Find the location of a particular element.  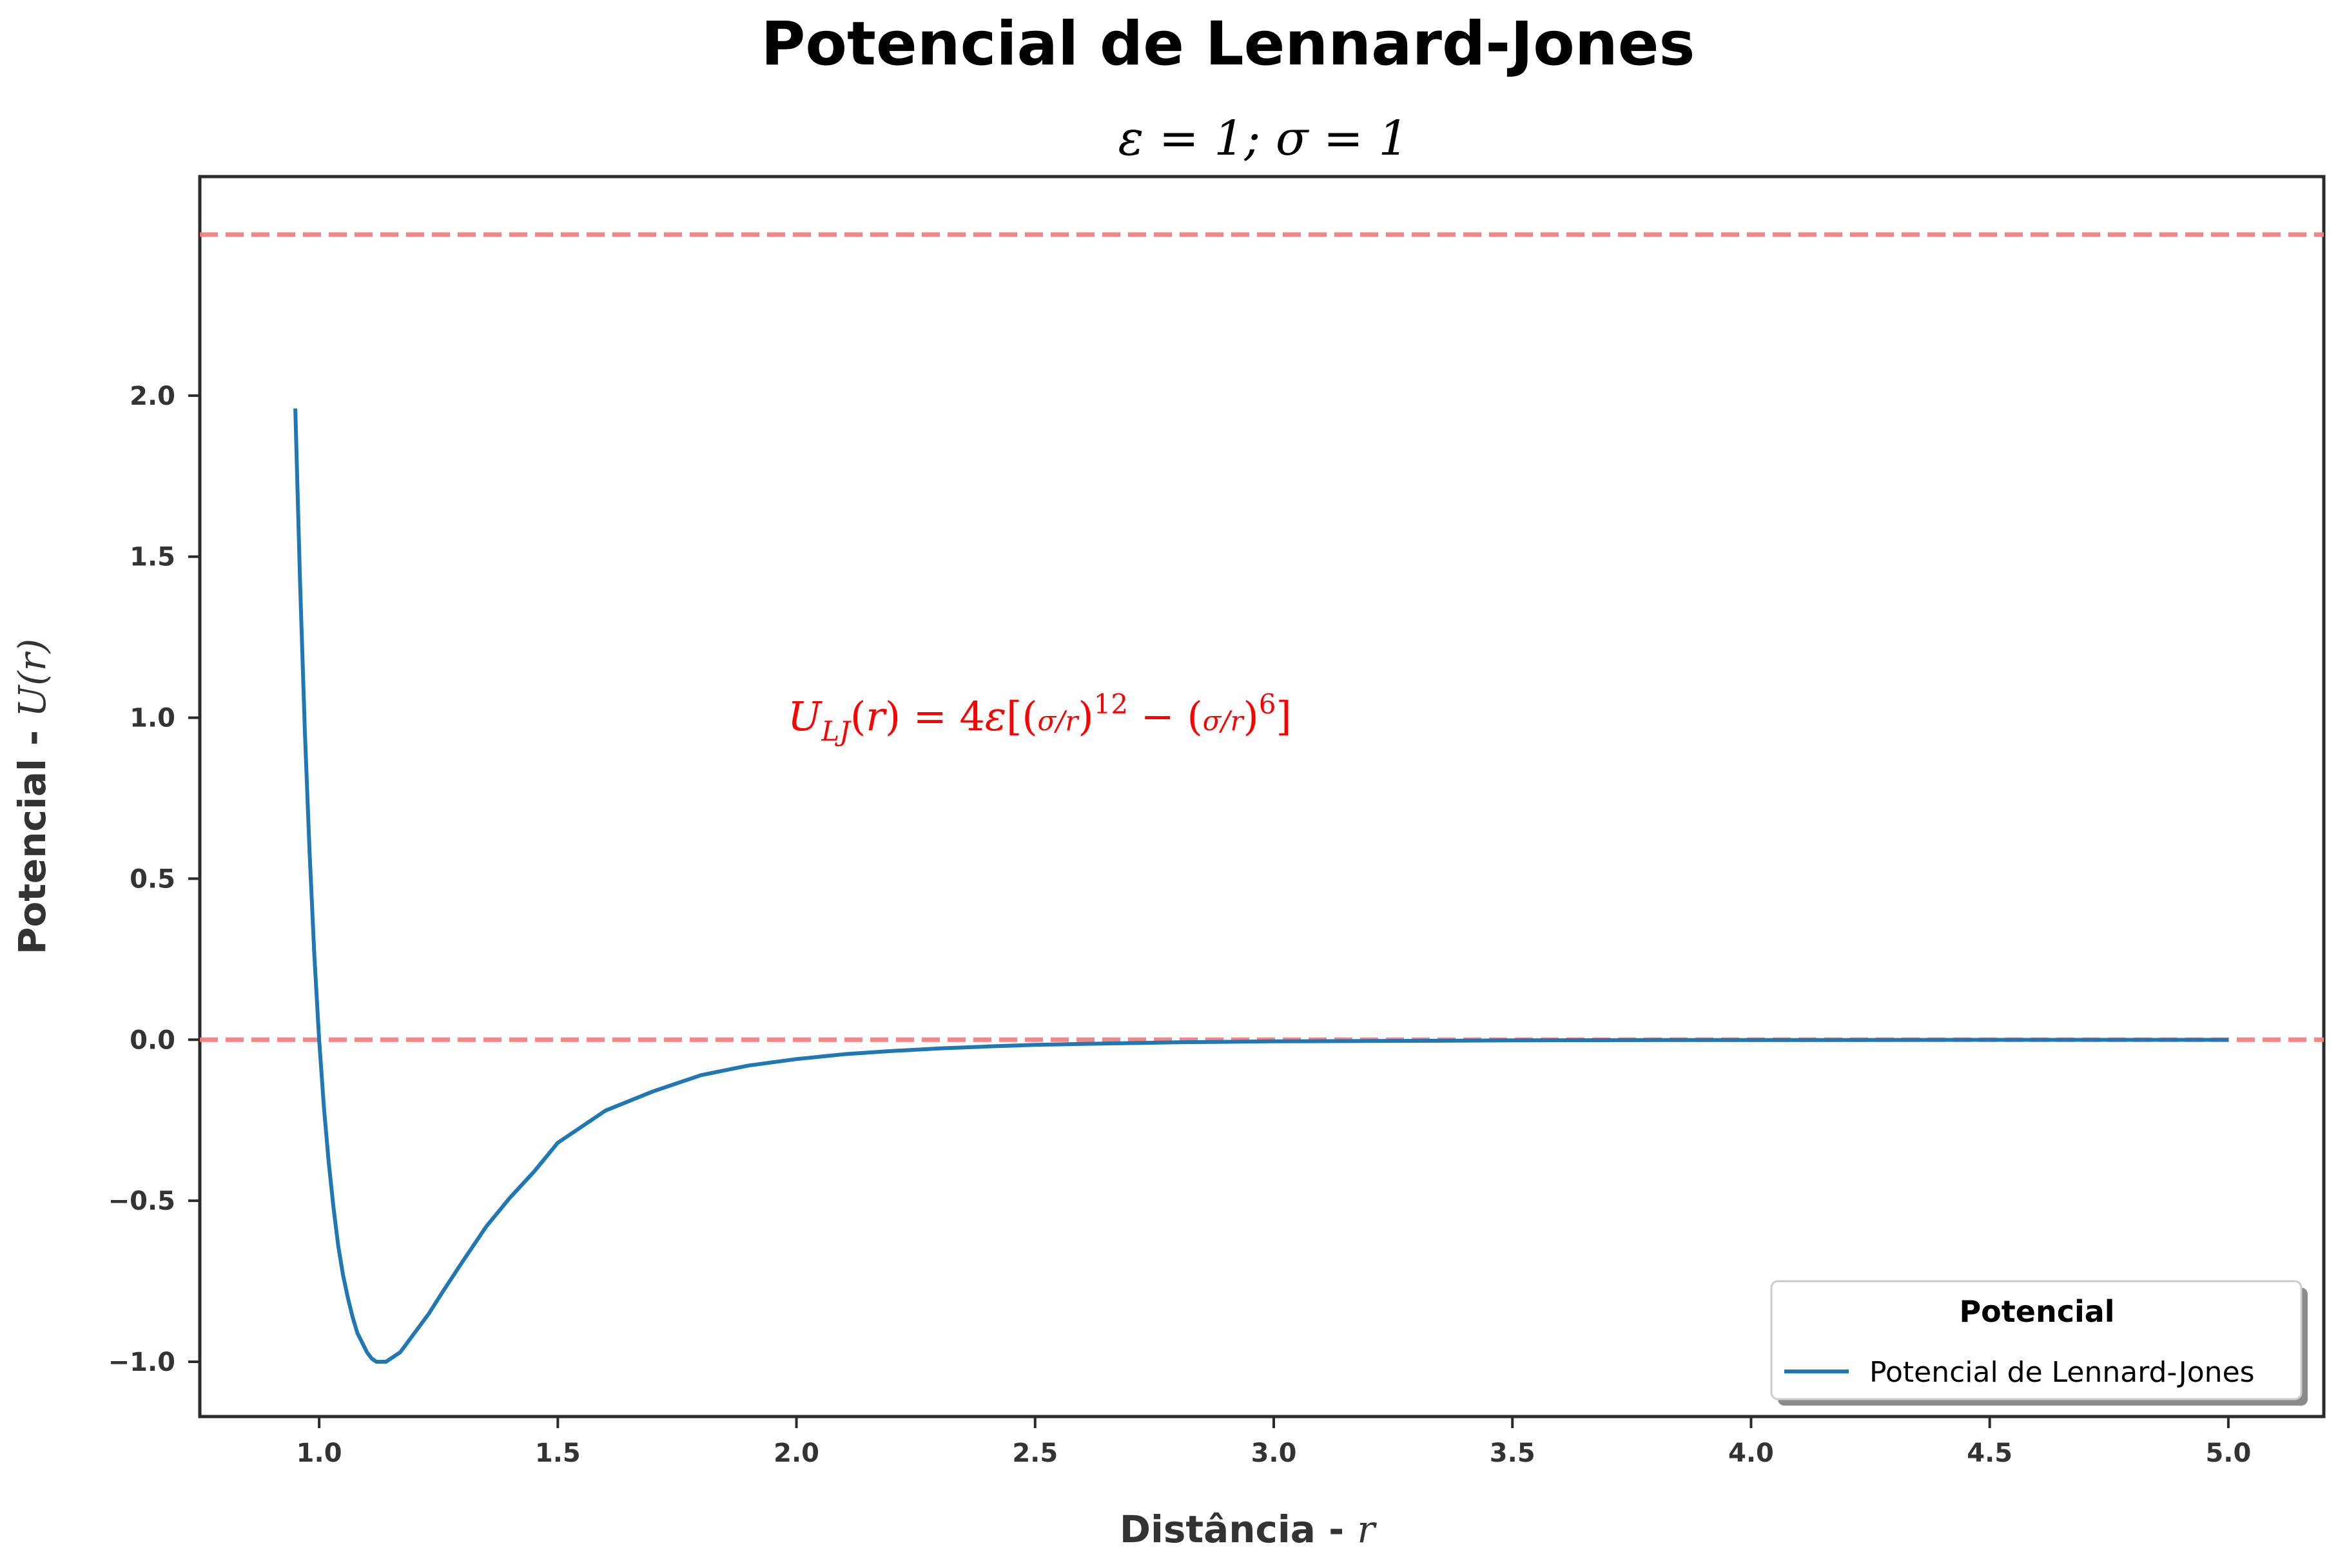

x-axis-label: Distância - r is located at coordinates (1249, 1529).